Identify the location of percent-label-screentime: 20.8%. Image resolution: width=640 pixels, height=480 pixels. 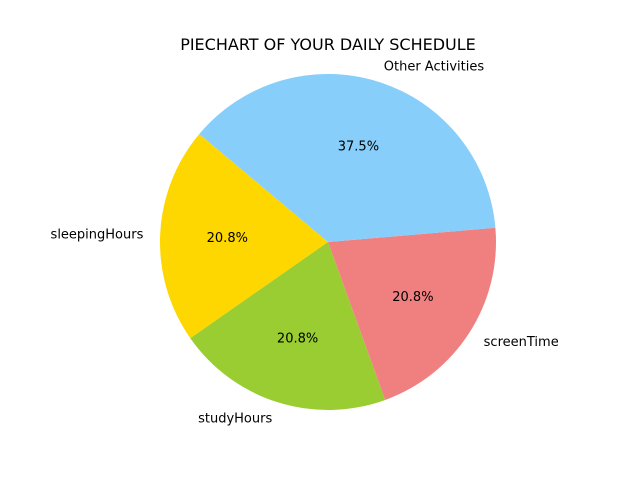
(412, 297).